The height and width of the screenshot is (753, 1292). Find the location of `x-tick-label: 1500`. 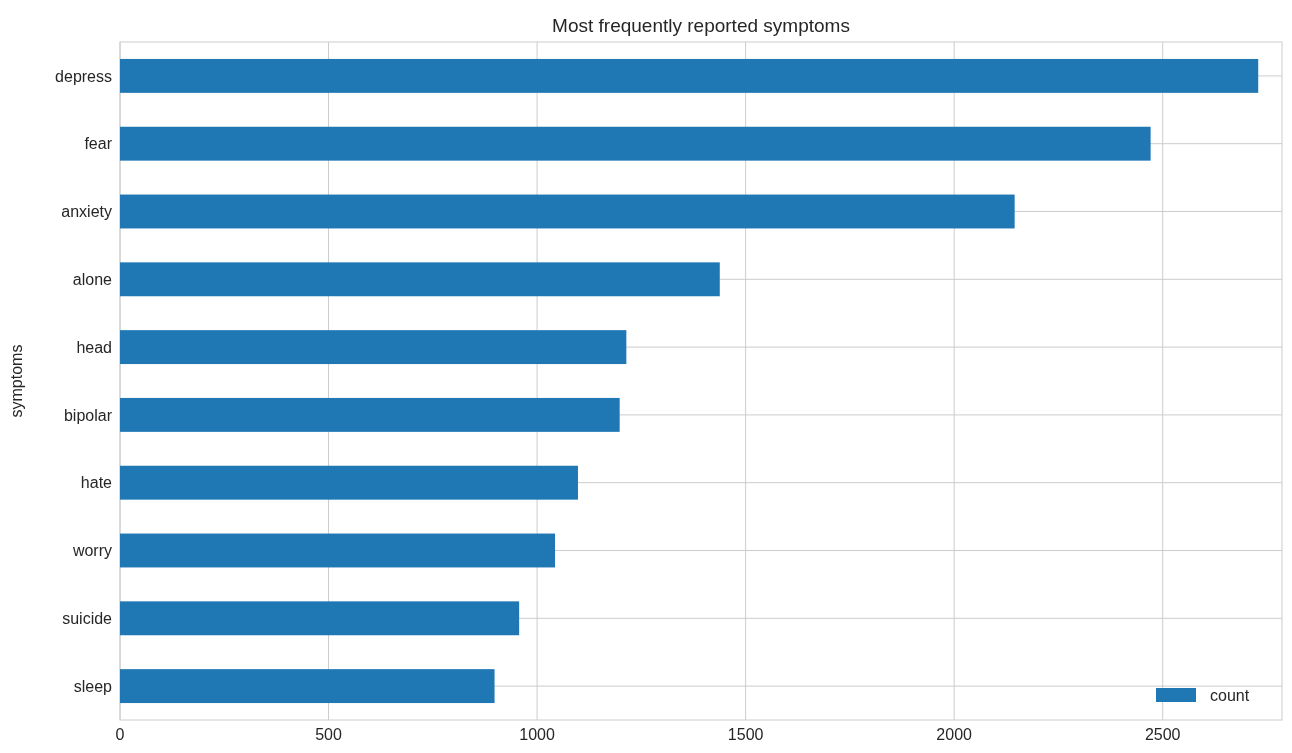

x-tick-label: 1500 is located at coordinates (745, 734).